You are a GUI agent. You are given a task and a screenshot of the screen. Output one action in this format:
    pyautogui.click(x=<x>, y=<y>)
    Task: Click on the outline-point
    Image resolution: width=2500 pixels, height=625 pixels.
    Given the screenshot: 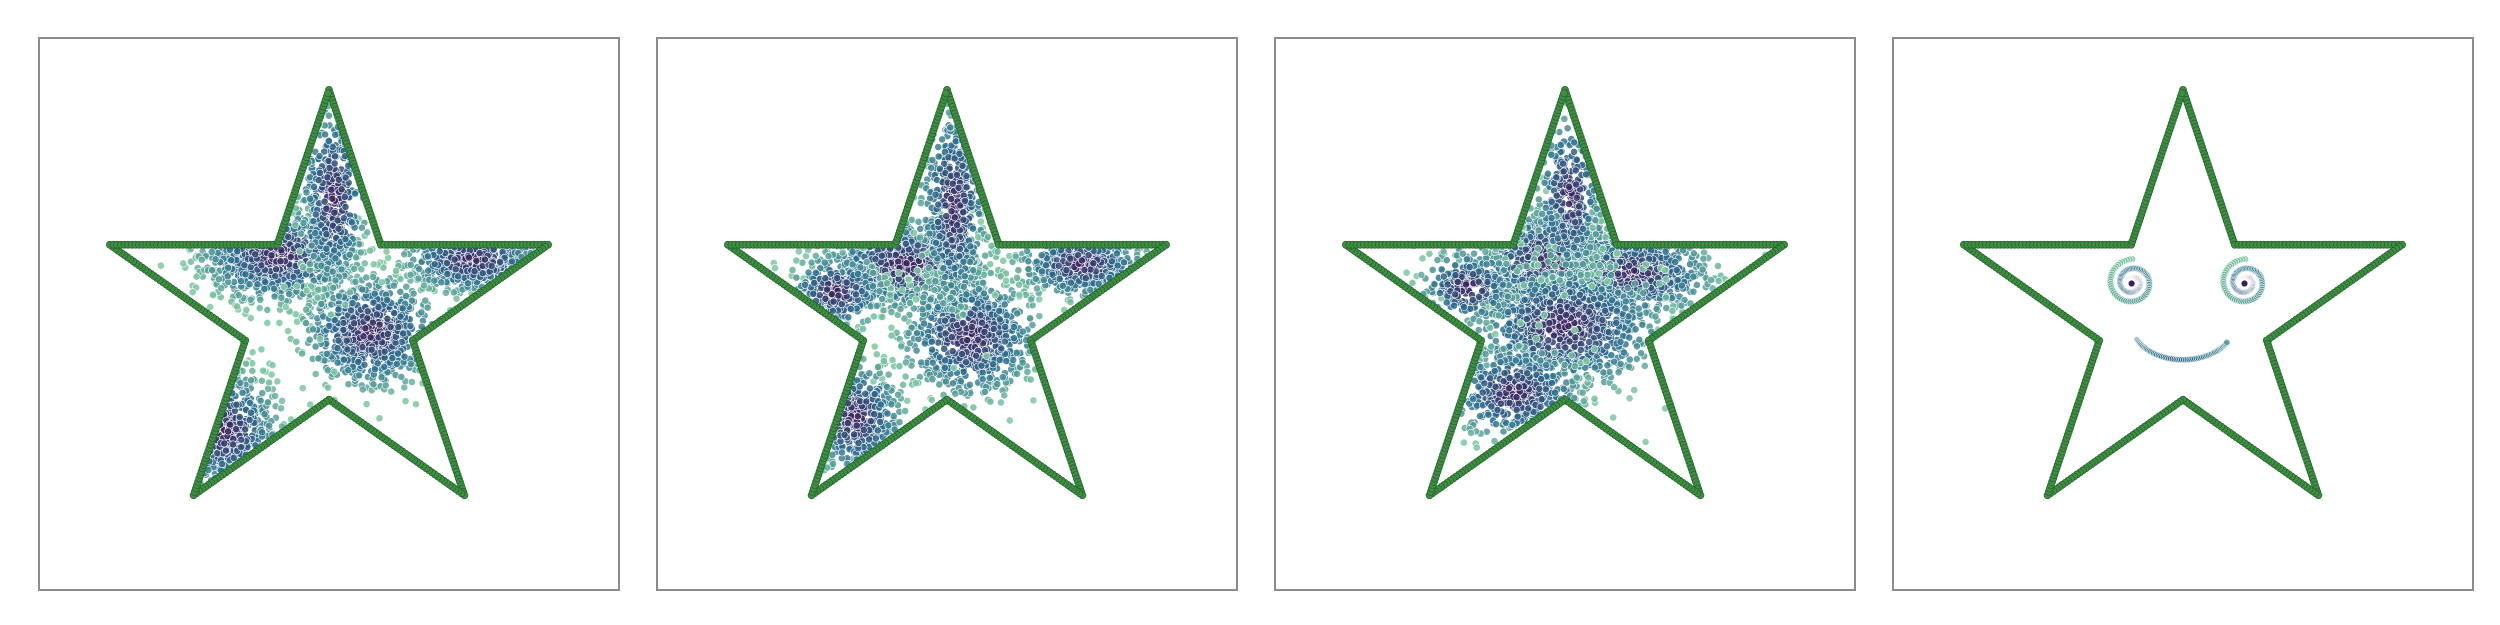 What is the action you would take?
    pyautogui.click(x=328, y=93)
    